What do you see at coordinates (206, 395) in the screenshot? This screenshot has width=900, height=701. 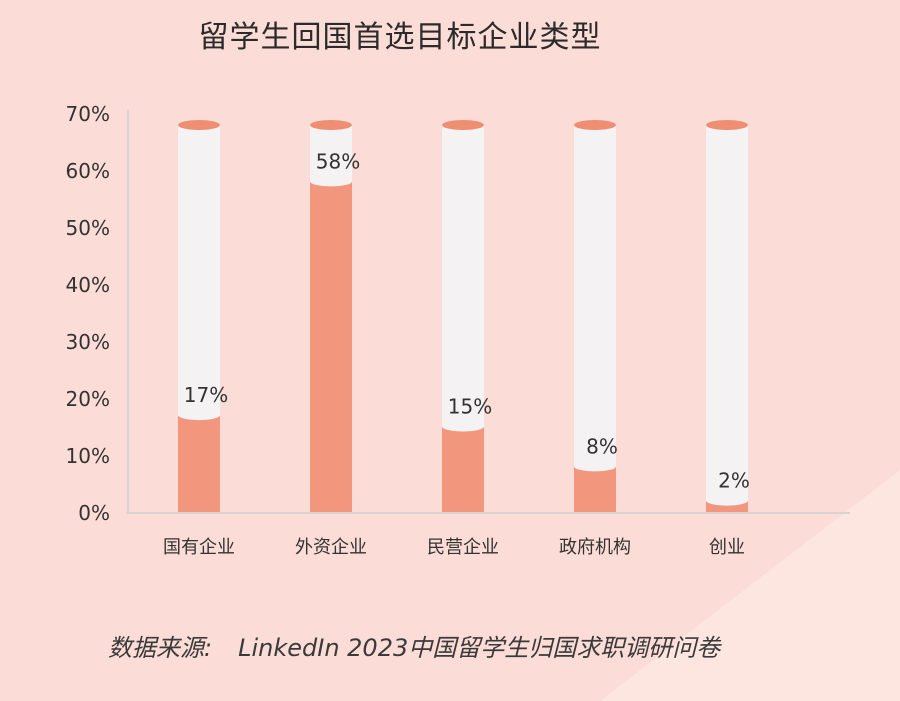 I see `data-label: 17%` at bounding box center [206, 395].